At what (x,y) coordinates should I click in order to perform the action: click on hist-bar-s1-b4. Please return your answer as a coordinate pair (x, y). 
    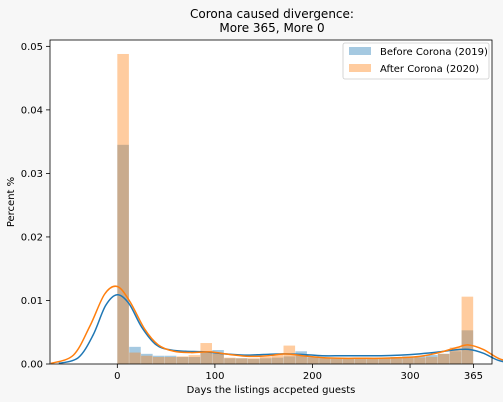
    Looking at the image, I should click on (170, 360).